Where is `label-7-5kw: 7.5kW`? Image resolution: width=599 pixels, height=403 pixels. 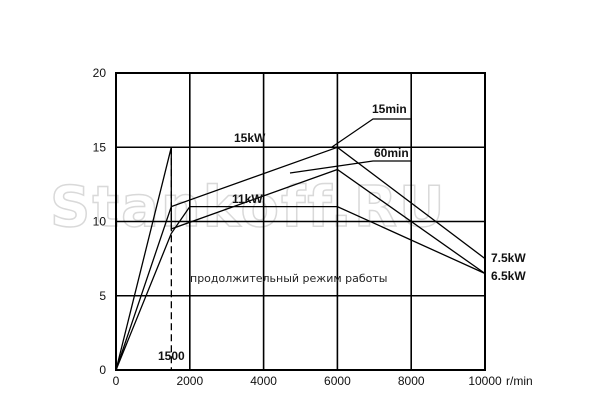 label-7-5kw: 7.5kW is located at coordinates (508, 258).